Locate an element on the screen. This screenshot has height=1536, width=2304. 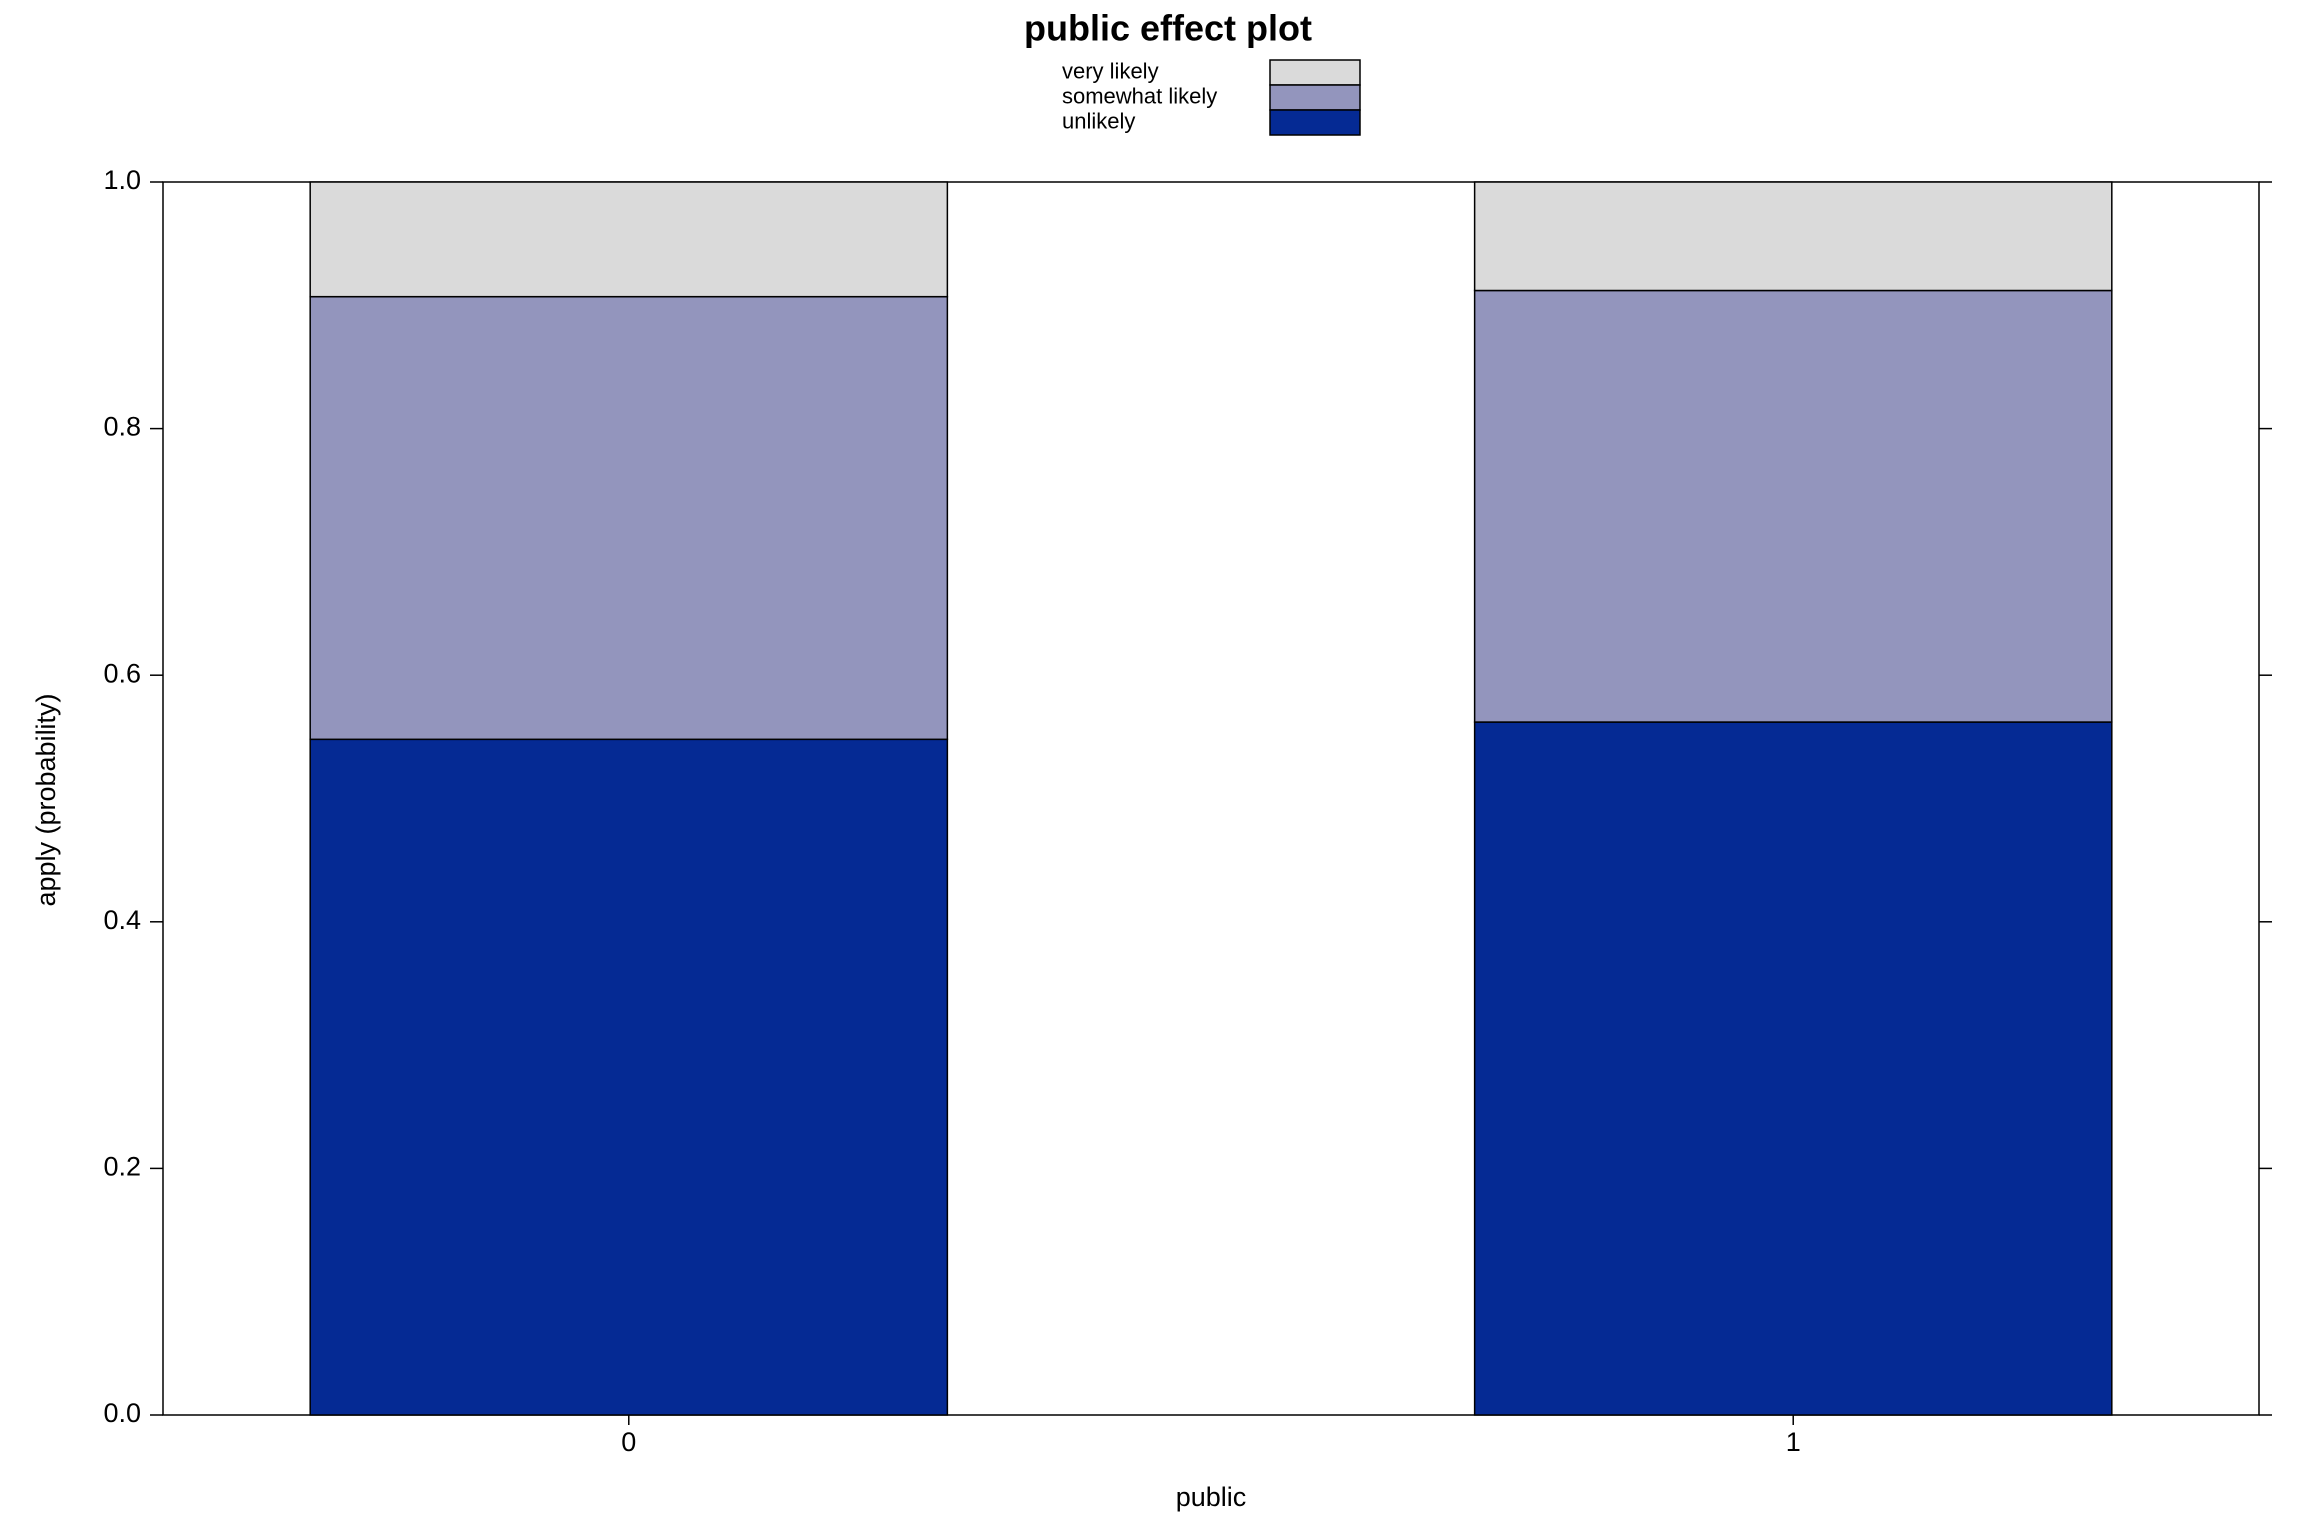
y-axis-label: apply (probability) is located at coordinates (46, 799).